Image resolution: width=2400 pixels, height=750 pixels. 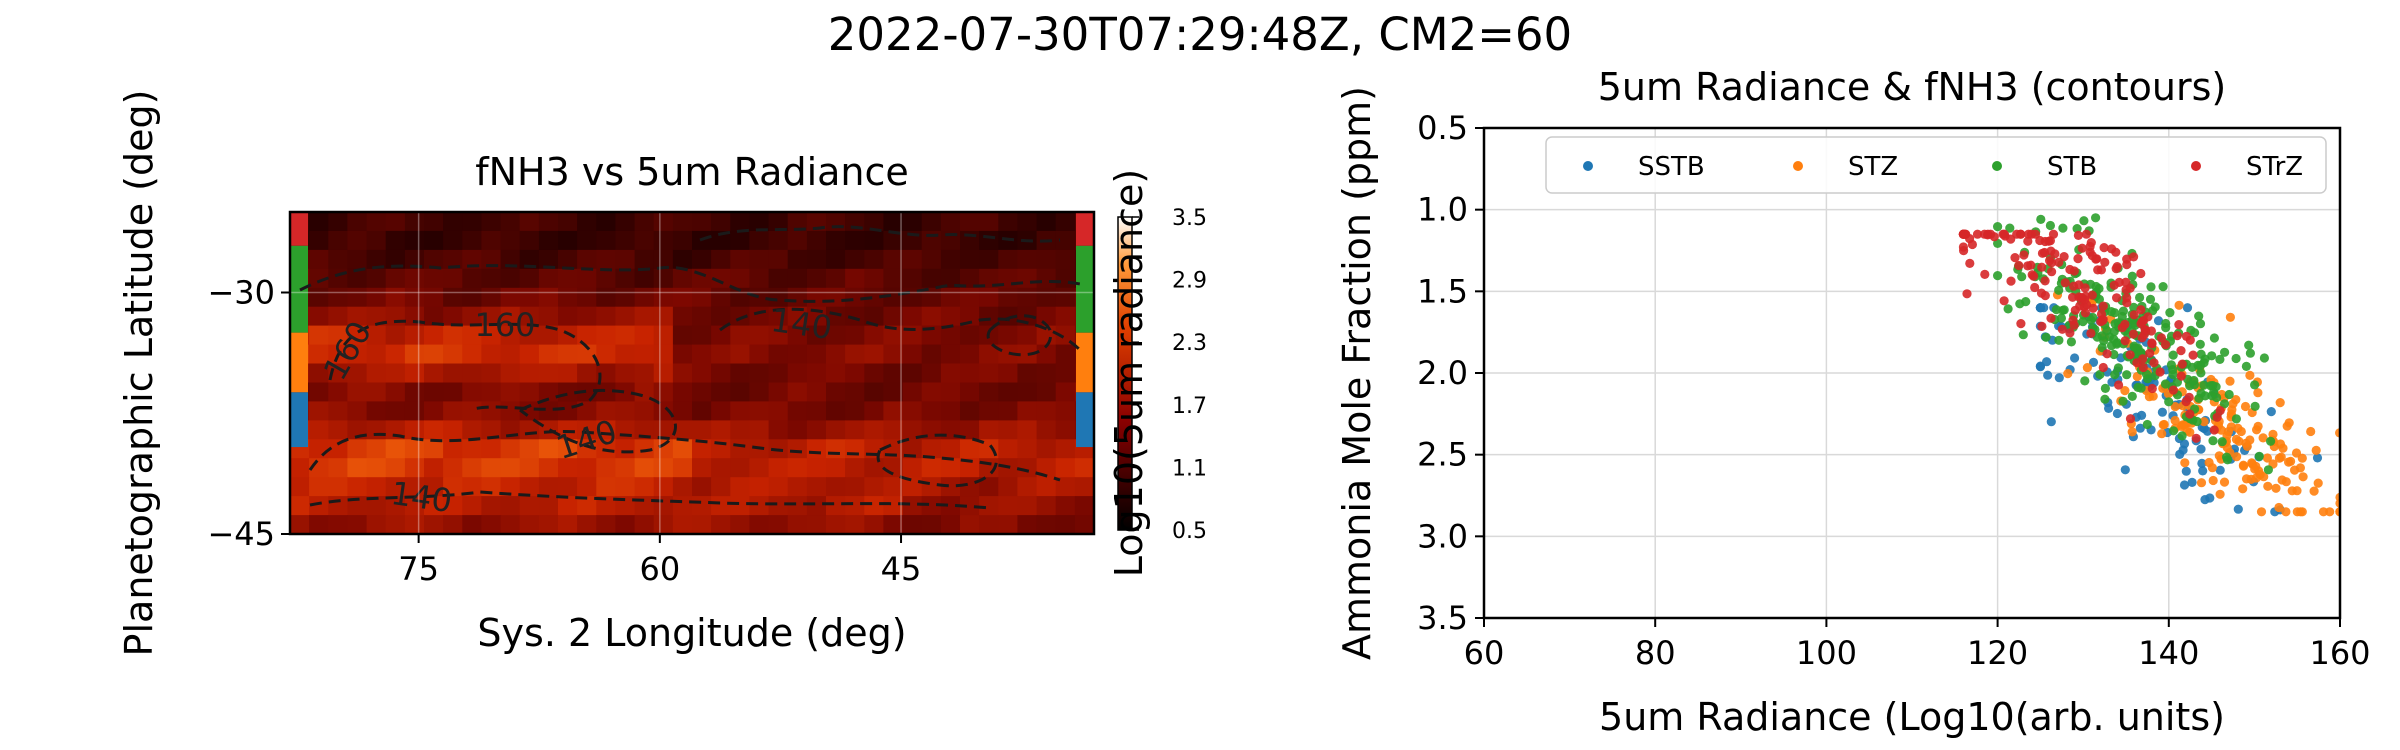 I want to click on legend-entries: SSTB STZ STB STrZ, so click(x=1943, y=167).